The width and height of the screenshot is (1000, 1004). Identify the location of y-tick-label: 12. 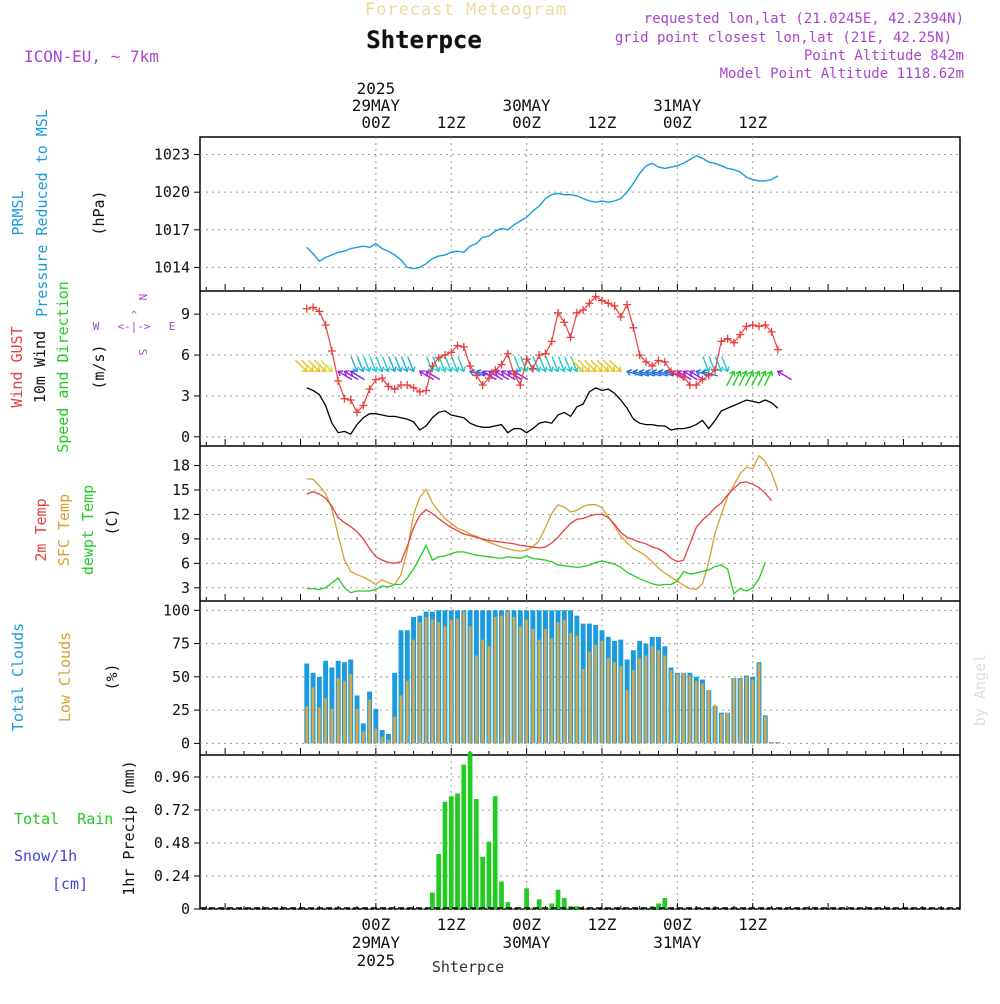
(181, 514).